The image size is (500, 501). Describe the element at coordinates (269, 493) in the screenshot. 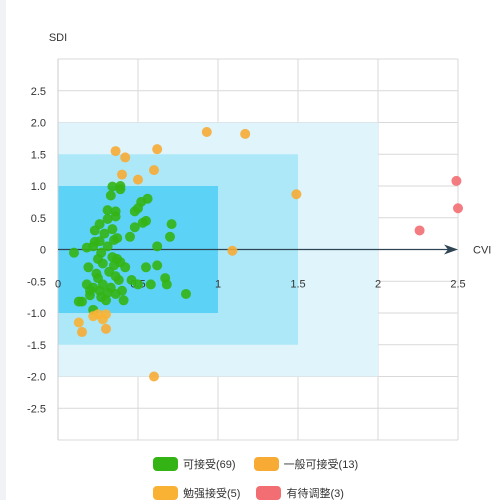

I see `legend-swatch-needs-adjustment` at that location.